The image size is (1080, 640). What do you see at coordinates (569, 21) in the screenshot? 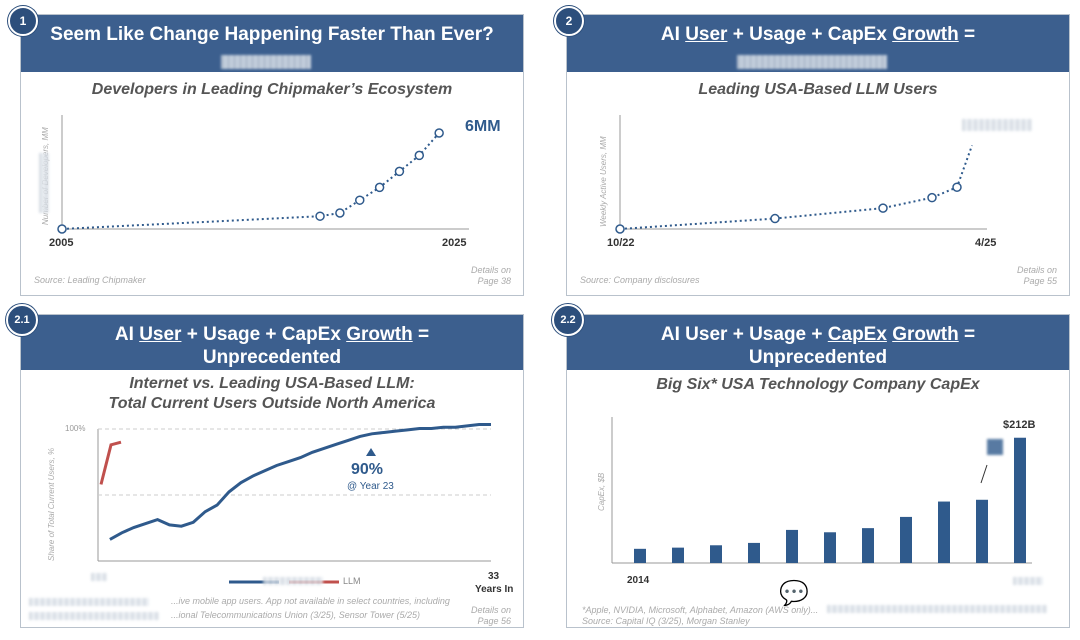
I see `badge-2: 2` at bounding box center [569, 21].